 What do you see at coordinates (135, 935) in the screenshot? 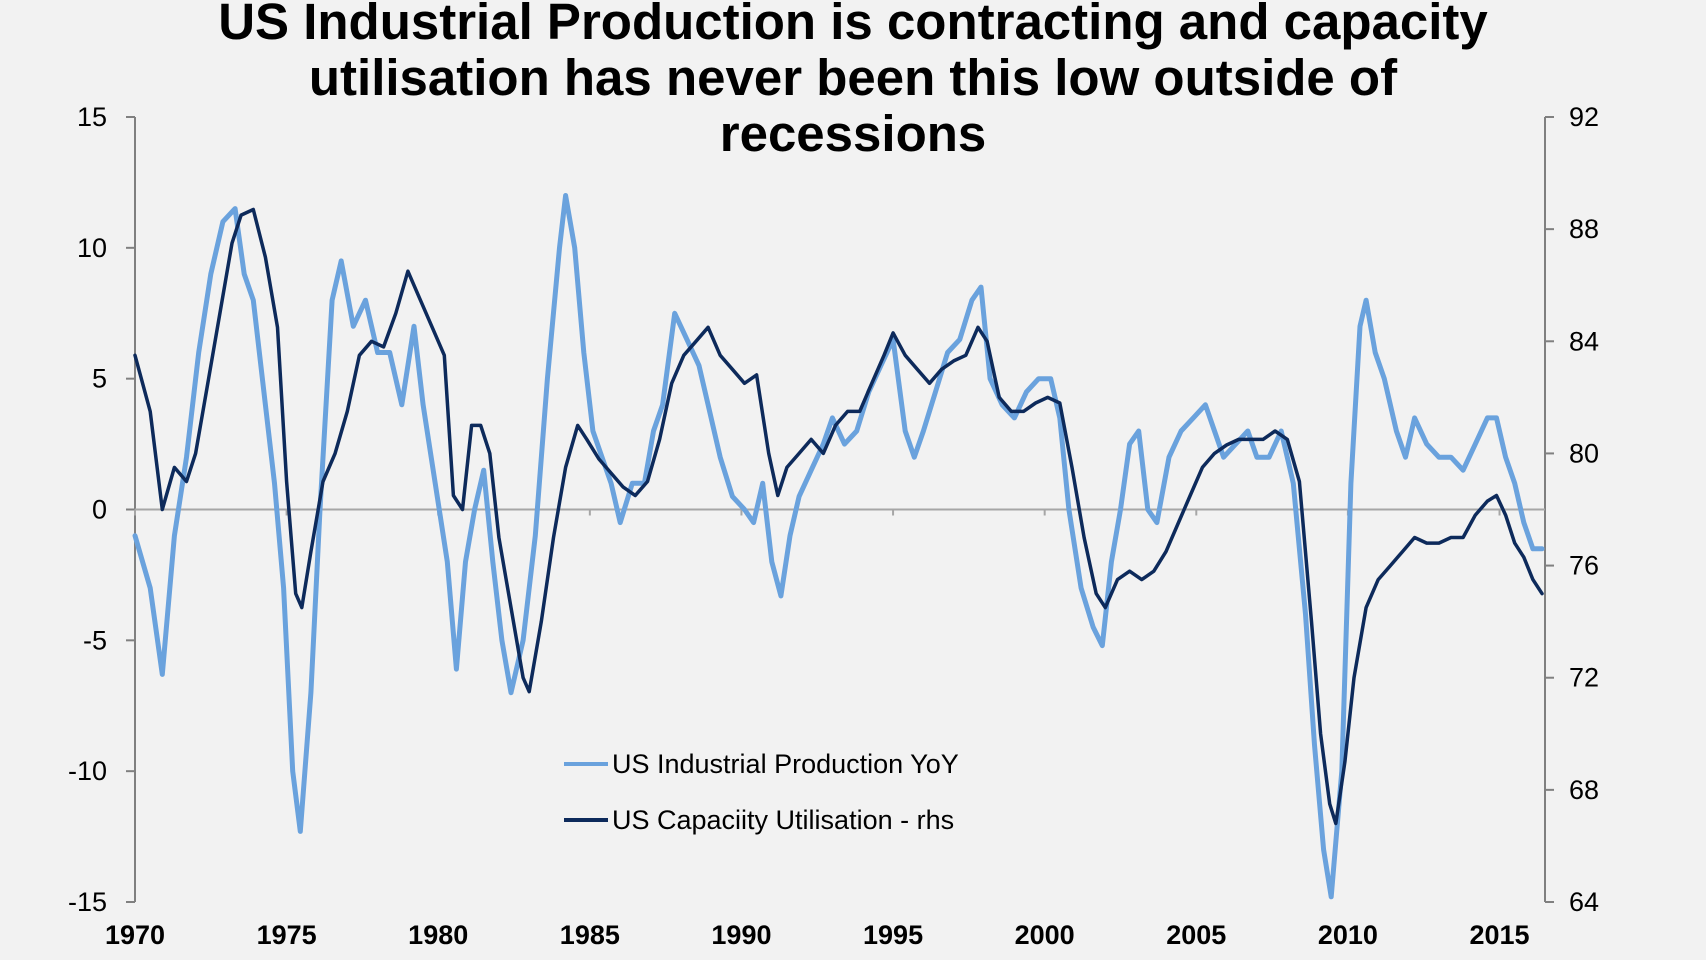
I see `x-tick-label: 1970` at bounding box center [135, 935].